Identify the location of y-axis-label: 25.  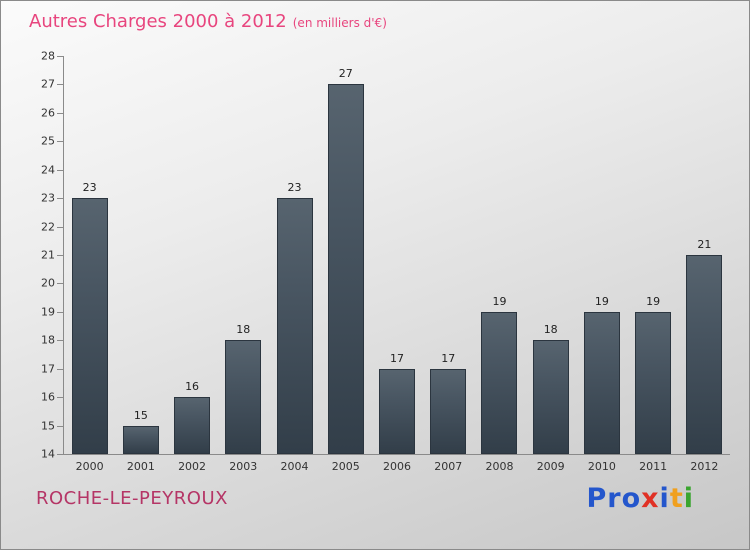
(48, 141).